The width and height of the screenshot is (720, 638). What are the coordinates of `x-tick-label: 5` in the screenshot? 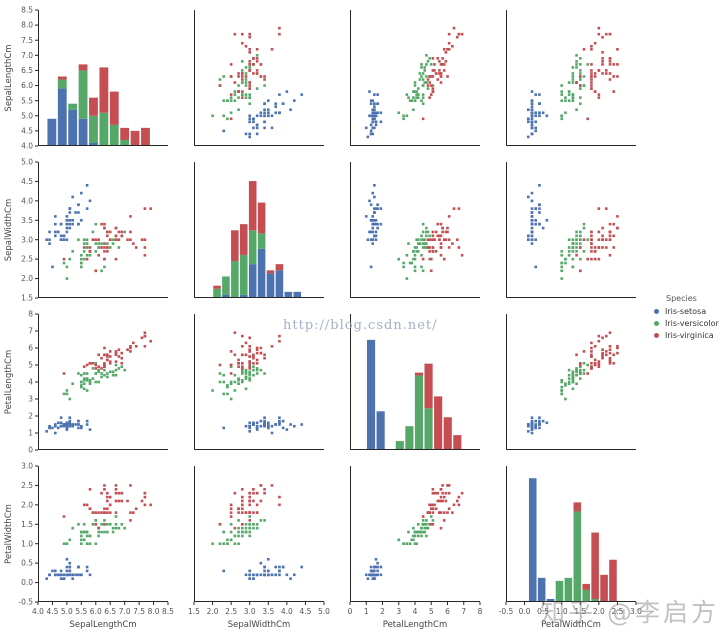 It's located at (431, 611).